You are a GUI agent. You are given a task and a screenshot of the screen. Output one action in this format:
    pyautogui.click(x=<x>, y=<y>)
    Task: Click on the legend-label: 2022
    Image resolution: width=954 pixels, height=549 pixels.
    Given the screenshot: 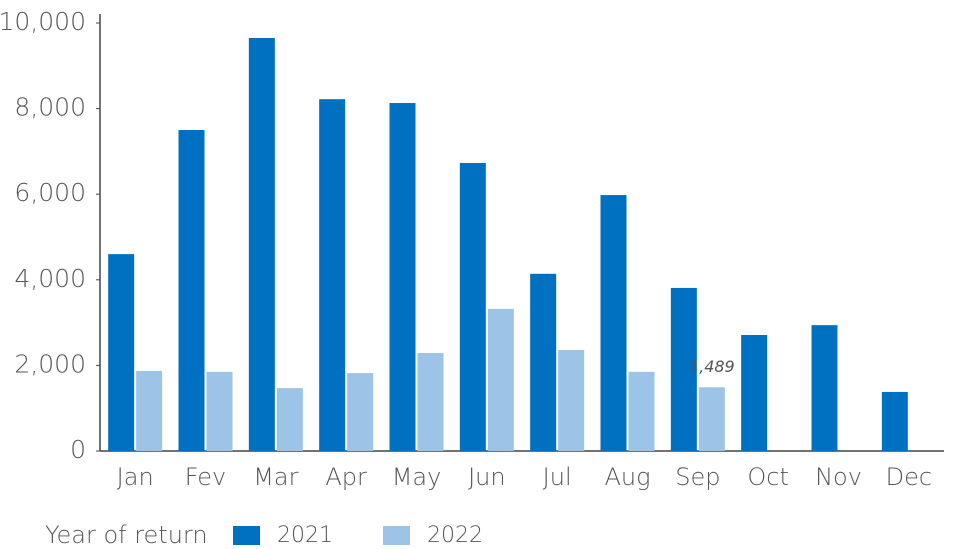 What is the action you would take?
    pyautogui.click(x=455, y=535)
    